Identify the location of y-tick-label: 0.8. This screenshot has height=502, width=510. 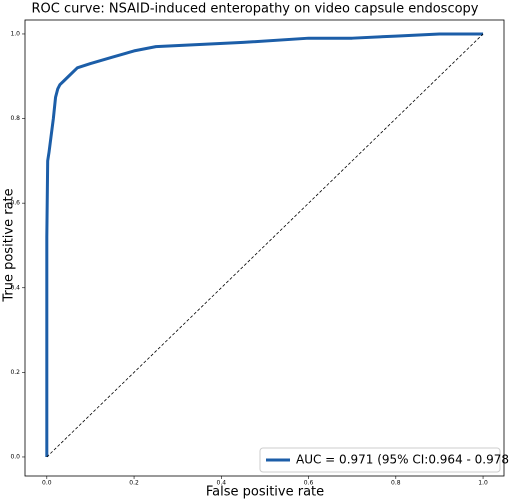
(15, 118).